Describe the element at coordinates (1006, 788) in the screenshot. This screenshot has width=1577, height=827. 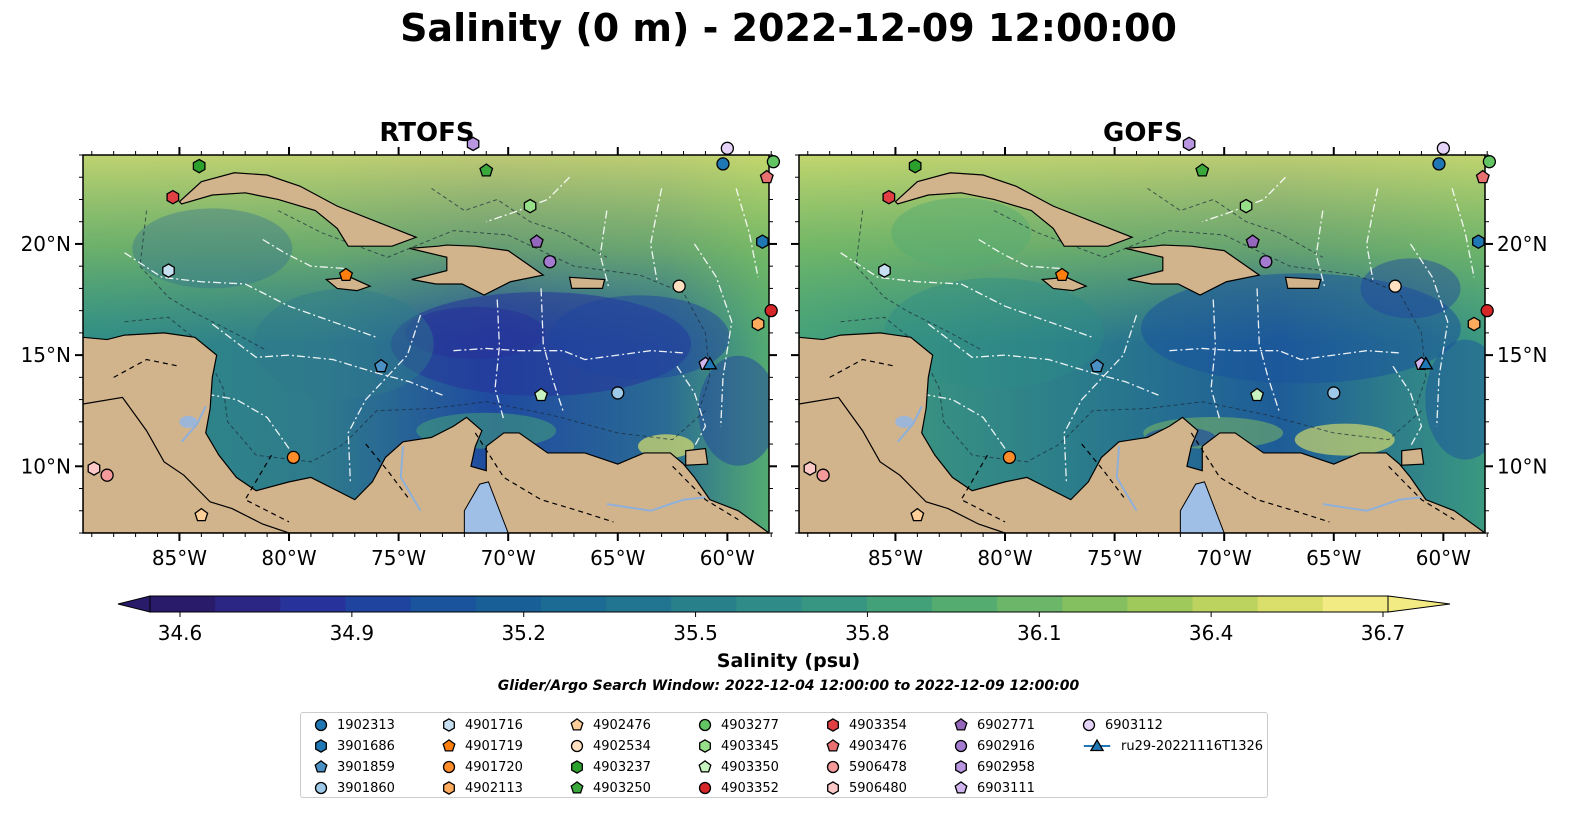
I see `legend-label: 6903111` at that location.